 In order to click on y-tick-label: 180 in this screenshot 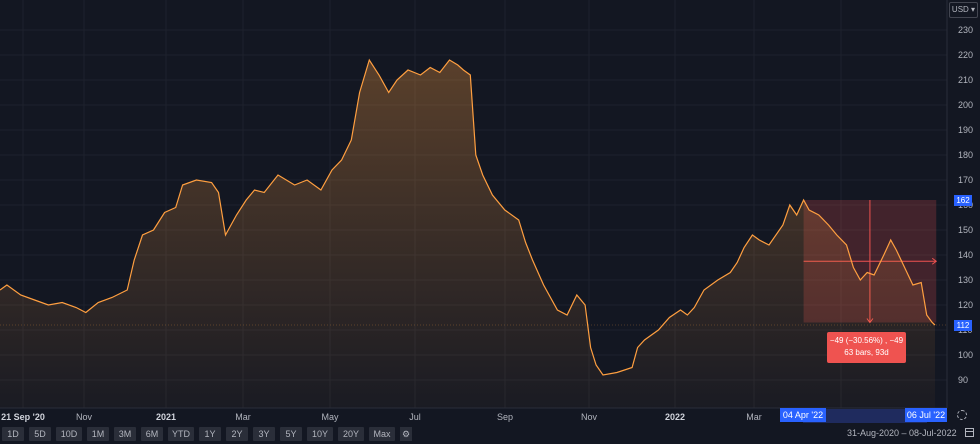, I will do `click(965, 155)`.